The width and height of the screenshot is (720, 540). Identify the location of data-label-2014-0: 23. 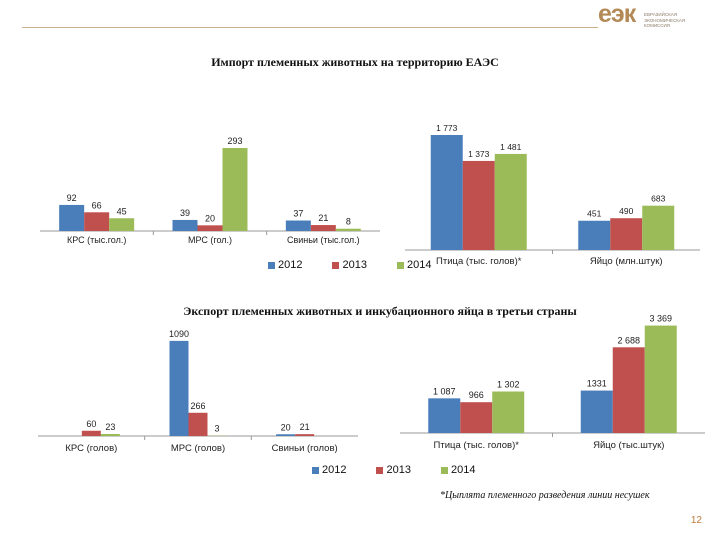
(110, 427).